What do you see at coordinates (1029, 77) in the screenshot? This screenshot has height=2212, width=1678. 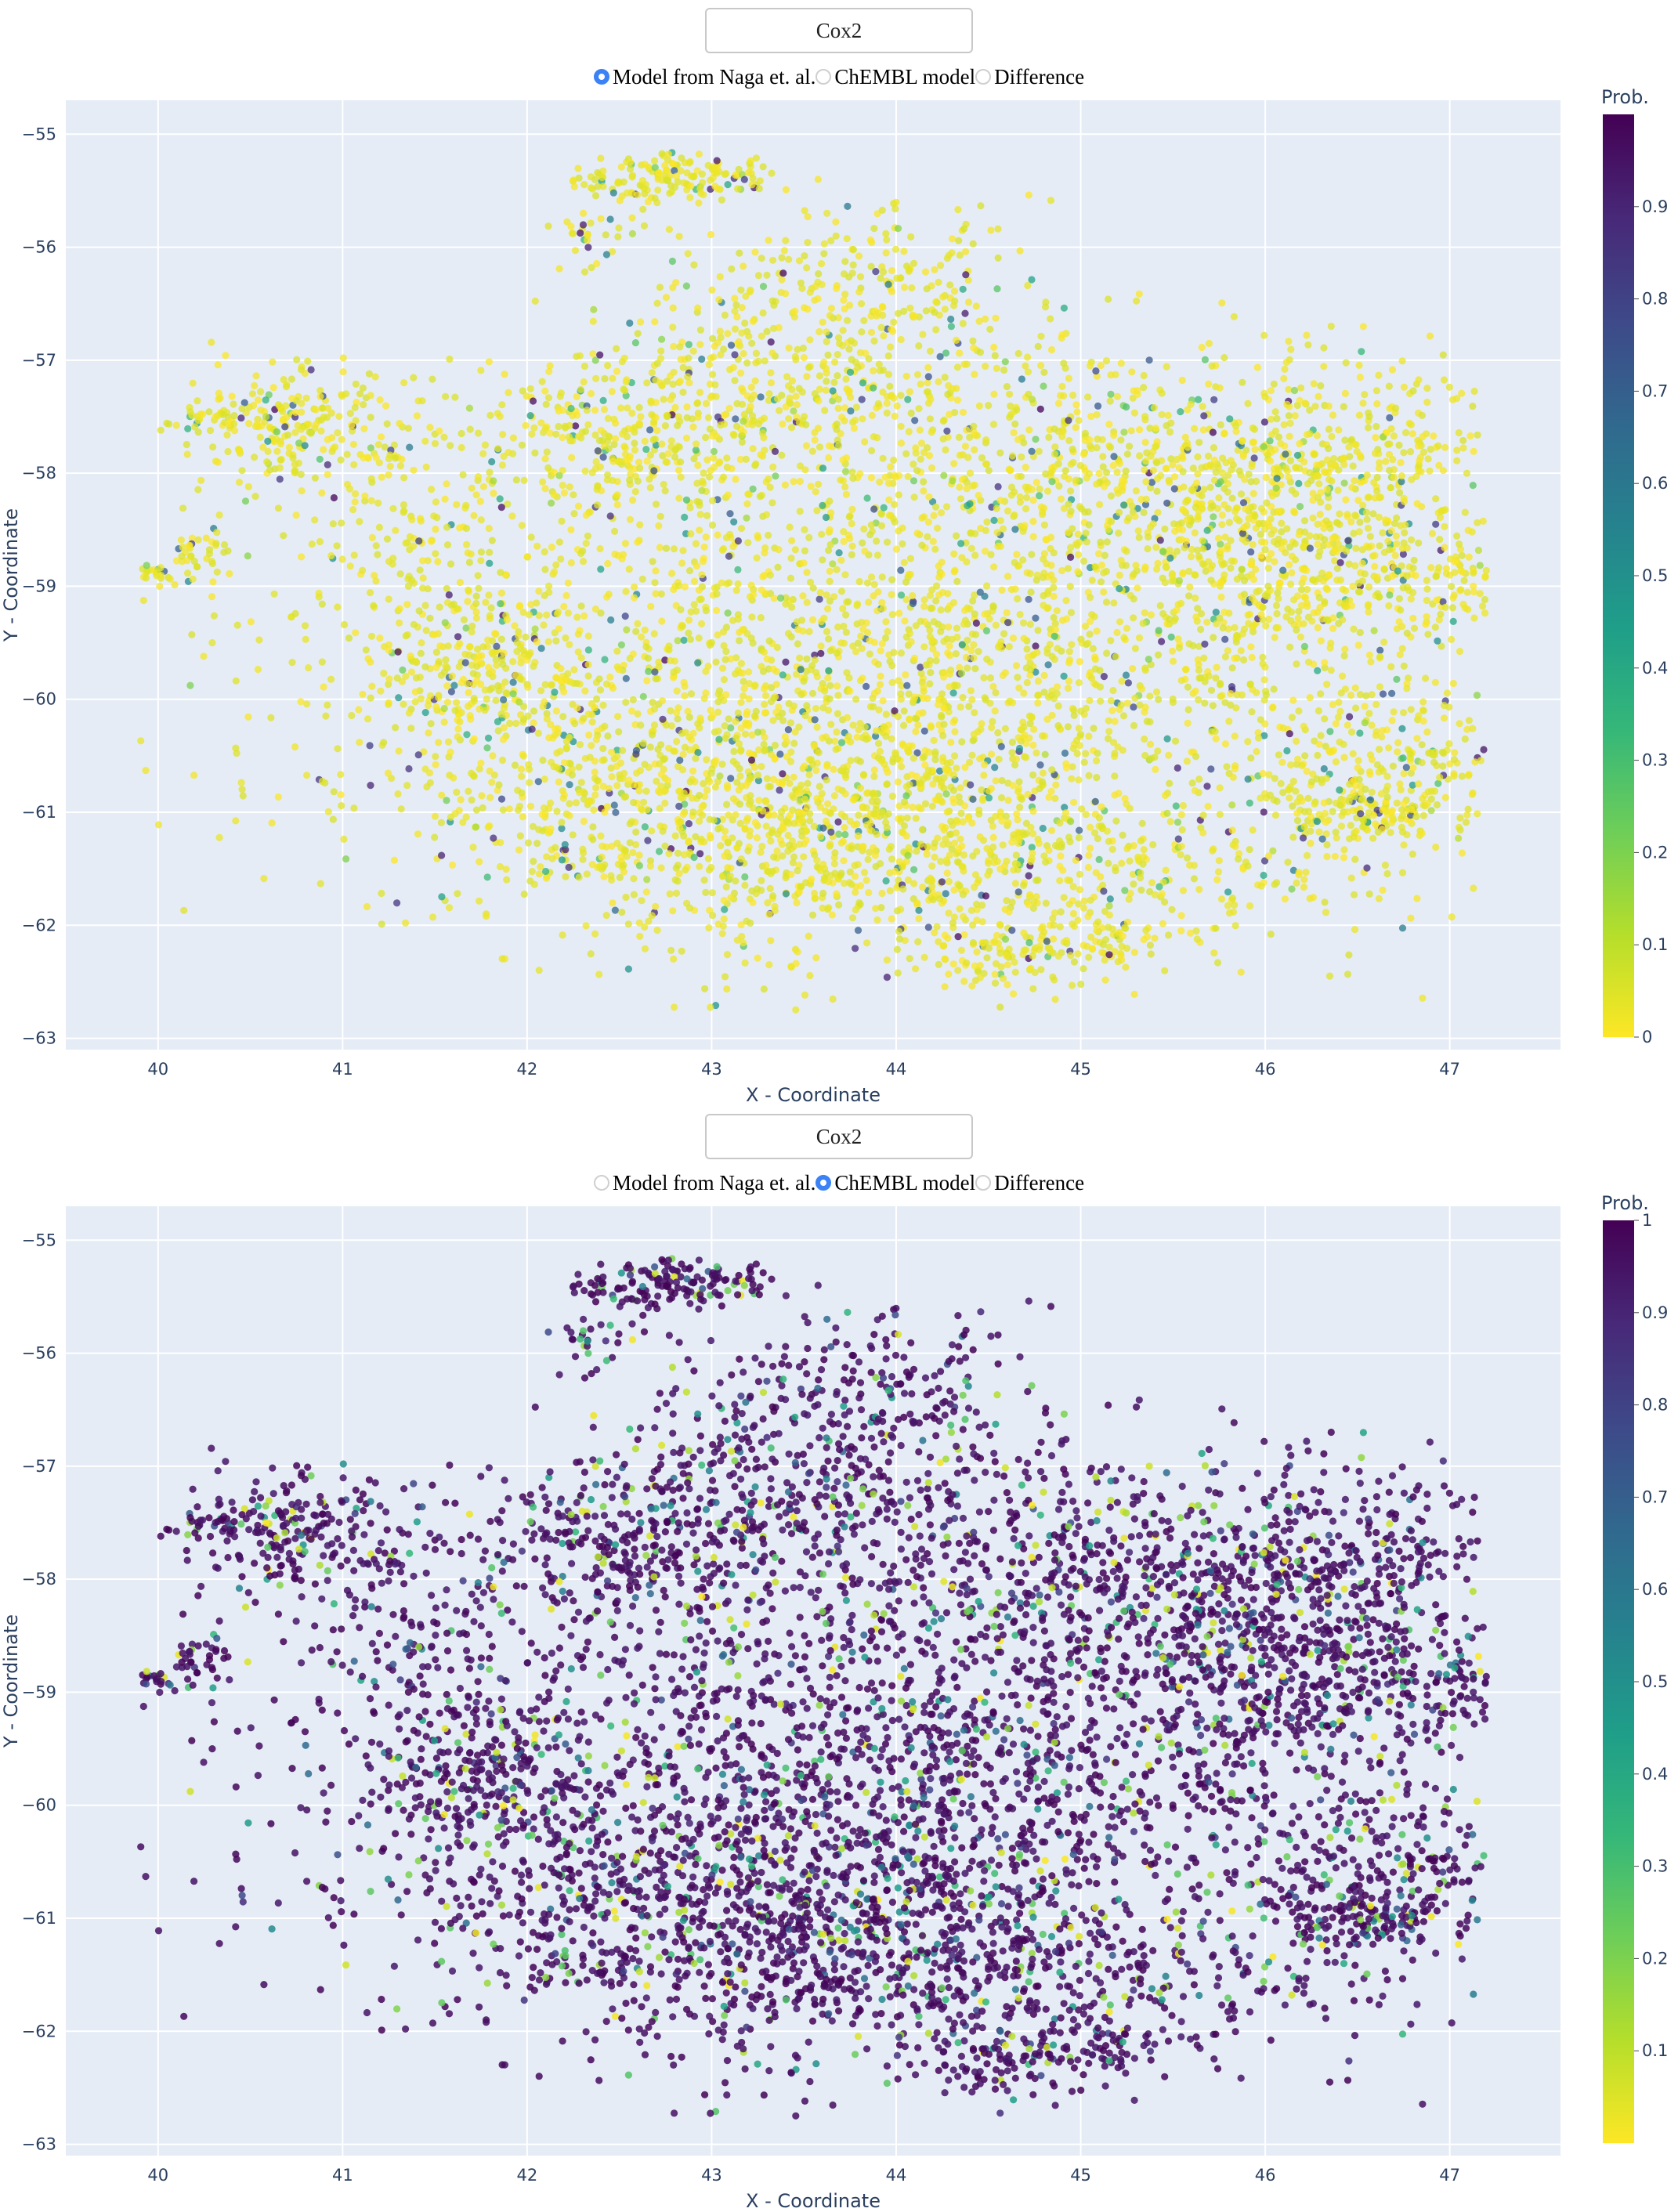 I see `radio-difference: Difference` at bounding box center [1029, 77].